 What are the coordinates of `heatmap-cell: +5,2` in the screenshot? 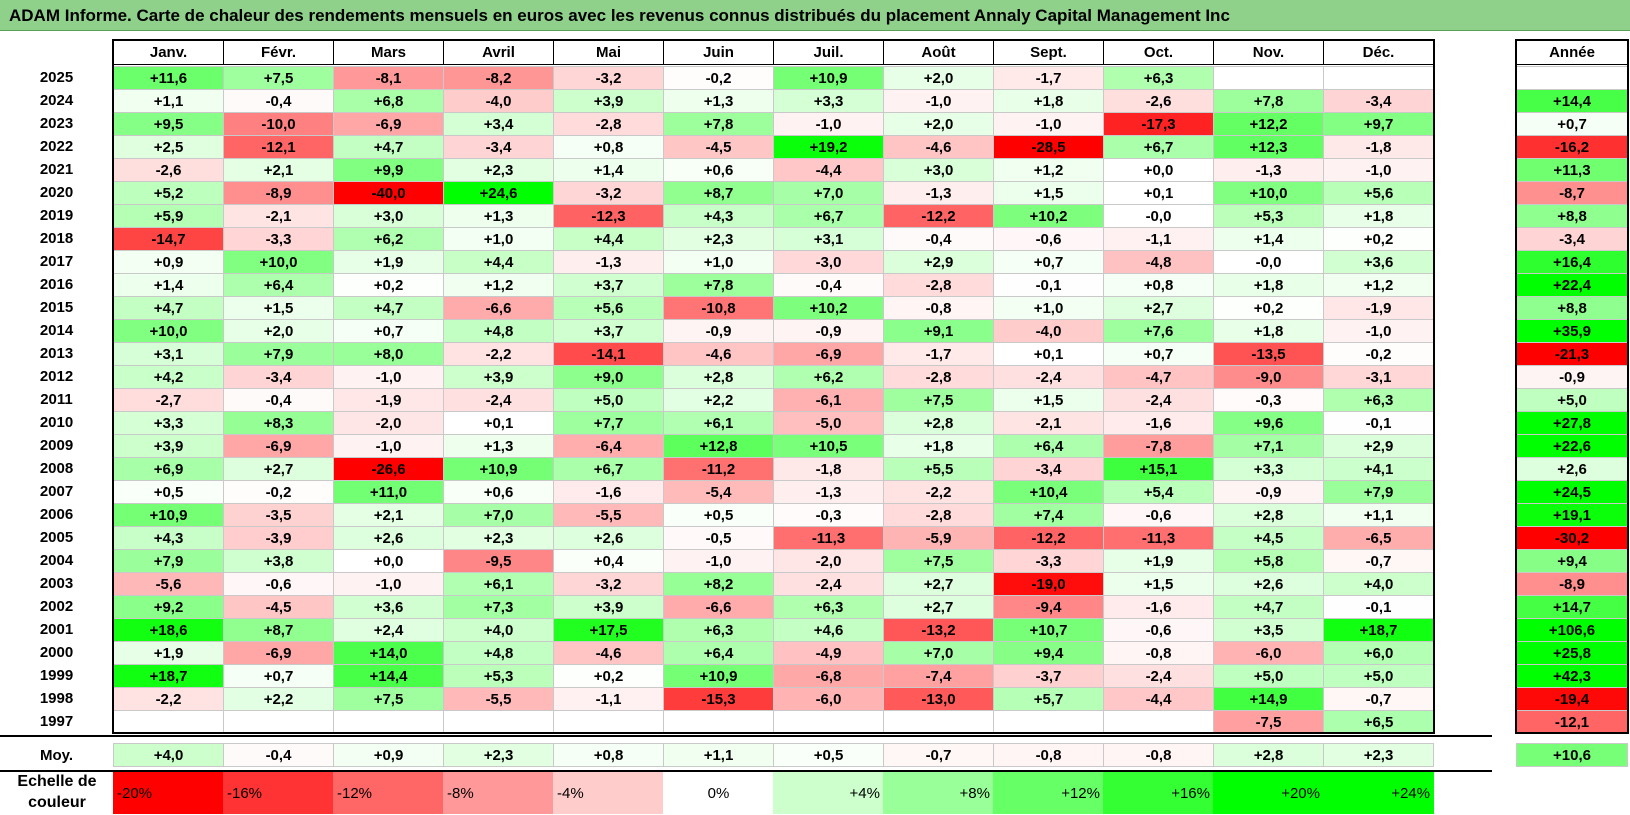 It's located at (168, 193).